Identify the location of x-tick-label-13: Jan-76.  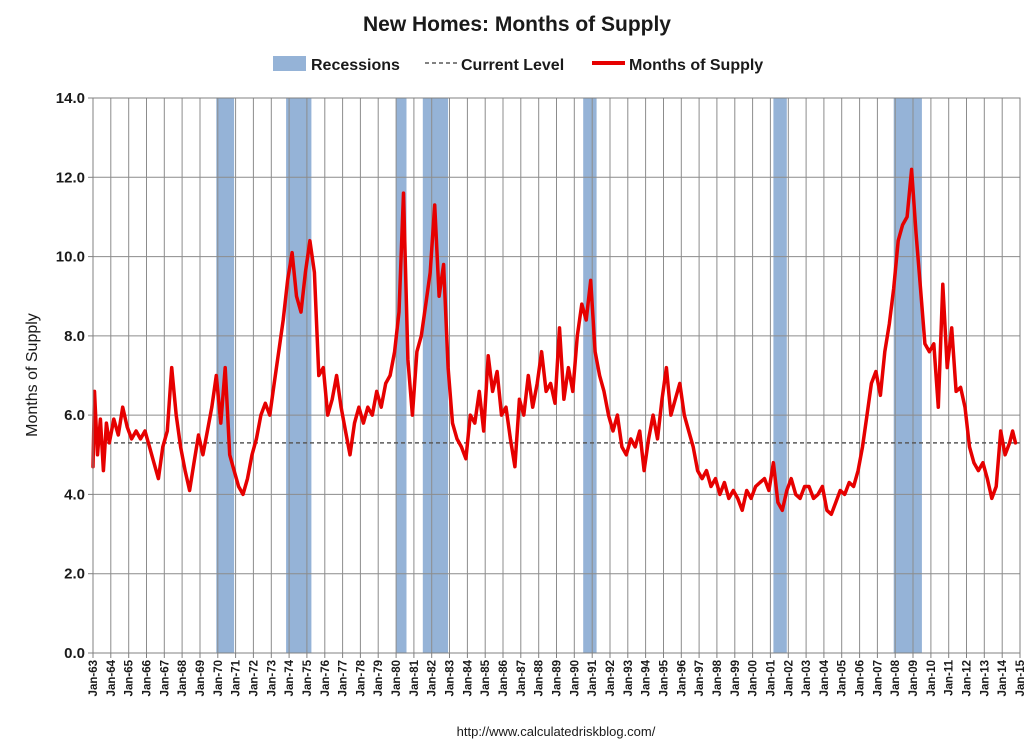
(326, 678).